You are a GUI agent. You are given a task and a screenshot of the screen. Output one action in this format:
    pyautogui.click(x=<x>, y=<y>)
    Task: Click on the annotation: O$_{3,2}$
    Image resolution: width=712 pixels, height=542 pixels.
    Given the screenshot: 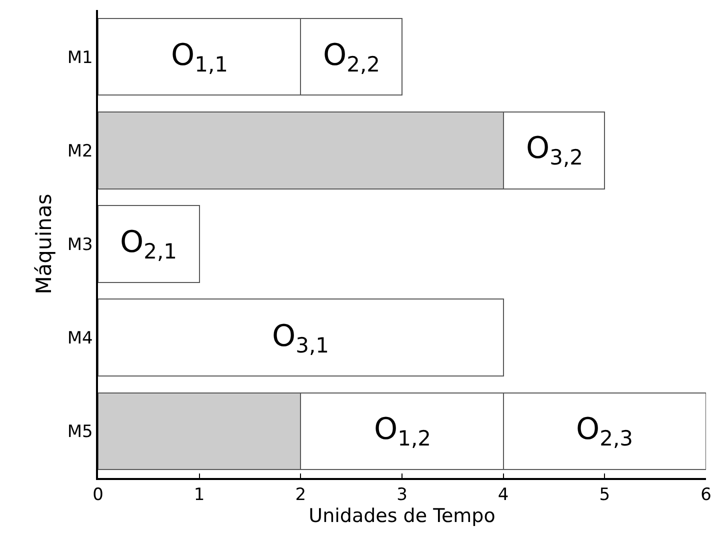 What is the action you would take?
    pyautogui.click(x=555, y=150)
    